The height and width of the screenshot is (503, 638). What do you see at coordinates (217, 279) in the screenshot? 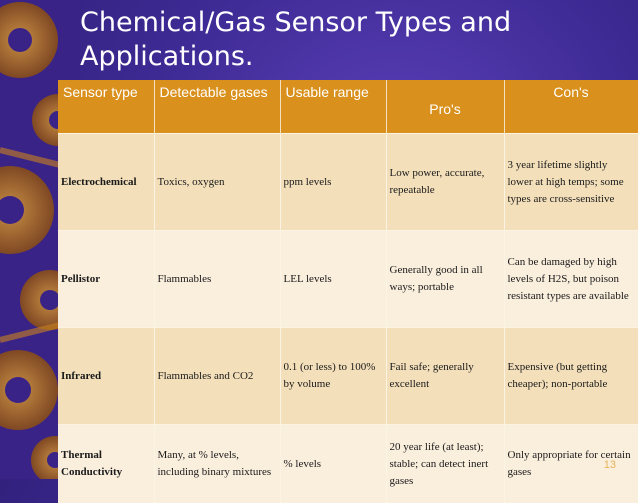
I see `cell-detectable-gases: Flammables` at bounding box center [217, 279].